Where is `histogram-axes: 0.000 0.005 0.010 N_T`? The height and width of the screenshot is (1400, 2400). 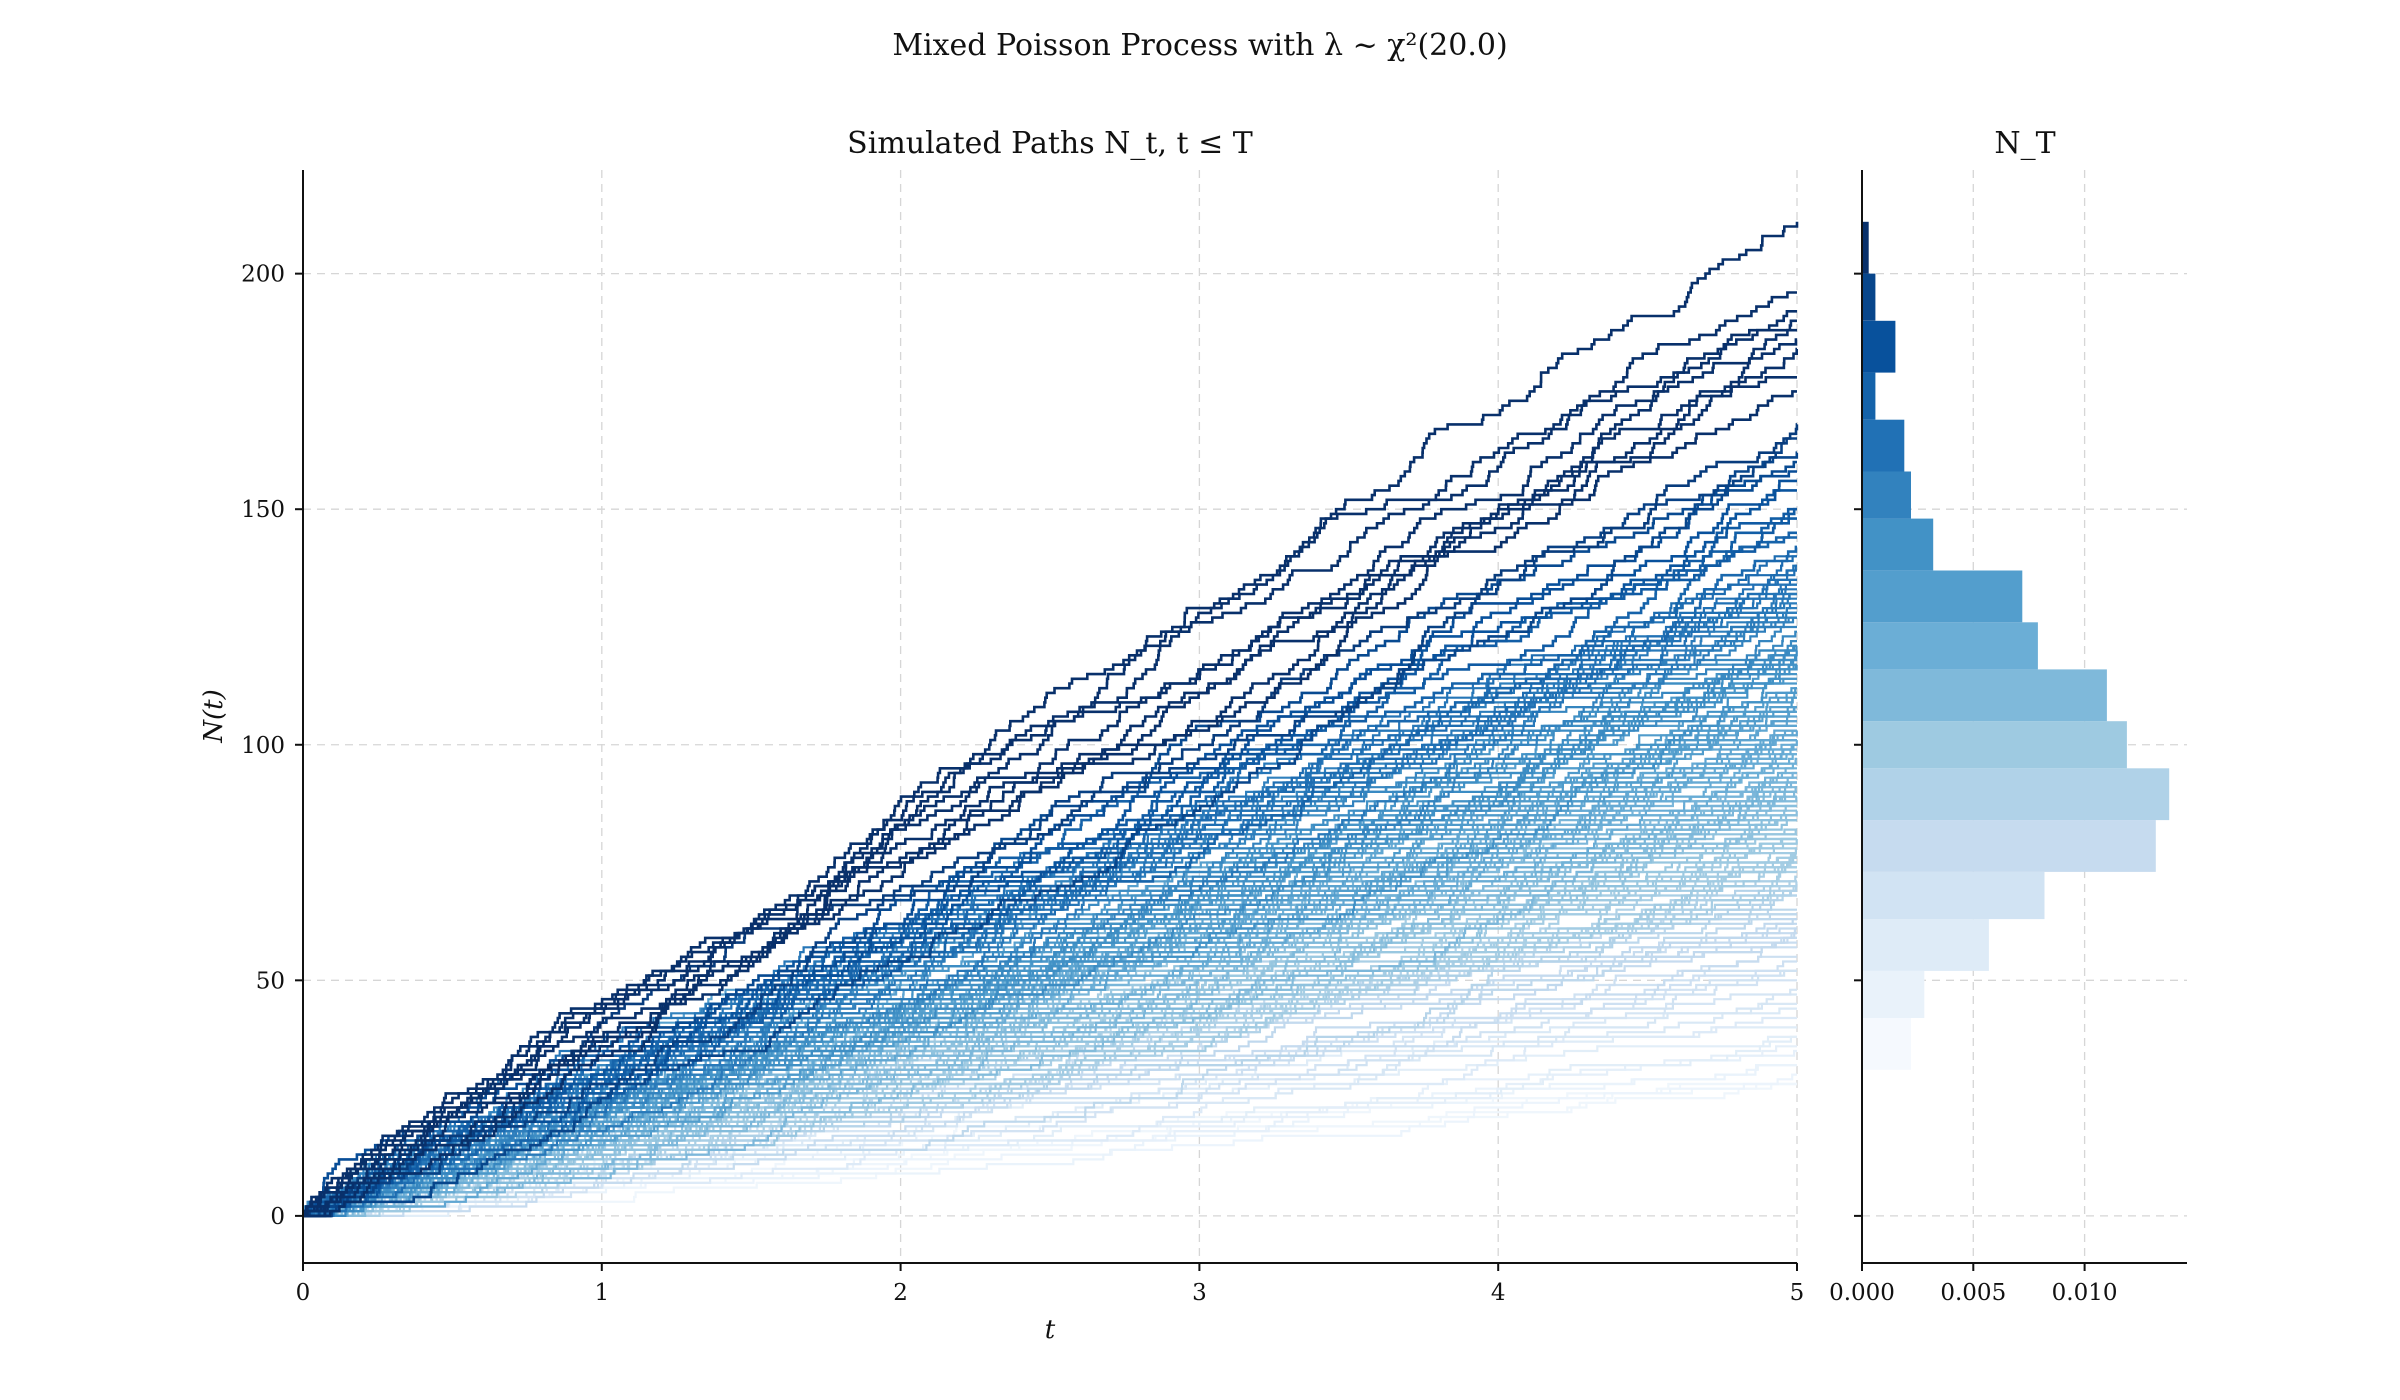 histogram-axes: 0.000 0.005 0.010 N_T is located at coordinates (2008, 716).